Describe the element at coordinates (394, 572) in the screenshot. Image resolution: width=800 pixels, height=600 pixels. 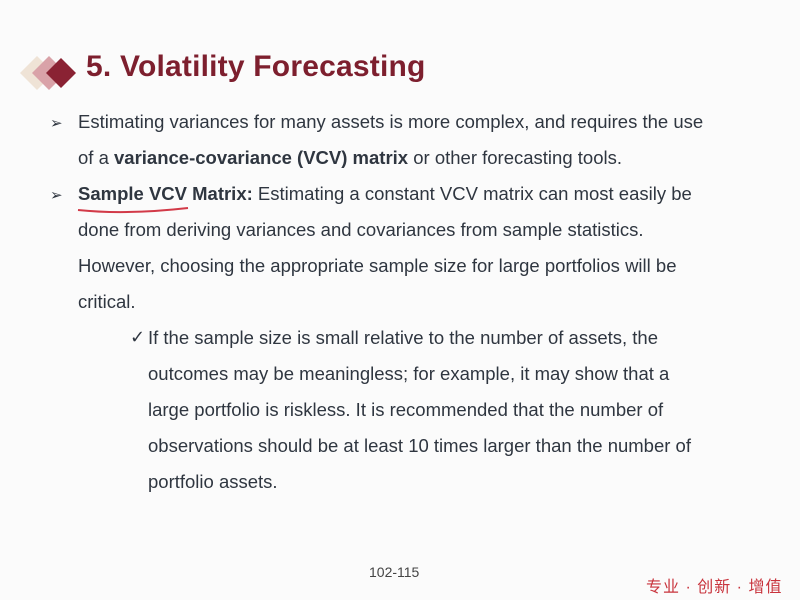
I see `page-number: 102-115` at that location.